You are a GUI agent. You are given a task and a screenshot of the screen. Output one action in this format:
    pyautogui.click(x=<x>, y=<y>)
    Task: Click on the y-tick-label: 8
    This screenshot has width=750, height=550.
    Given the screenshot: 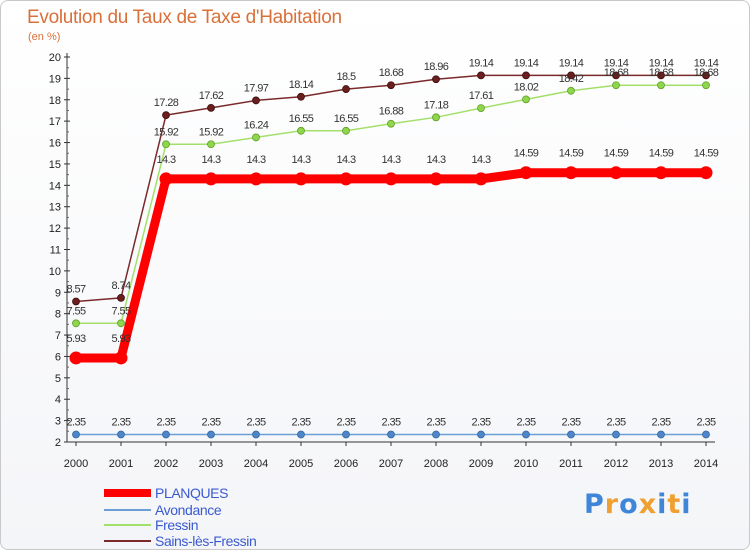 What is the action you would take?
    pyautogui.click(x=58, y=315)
    